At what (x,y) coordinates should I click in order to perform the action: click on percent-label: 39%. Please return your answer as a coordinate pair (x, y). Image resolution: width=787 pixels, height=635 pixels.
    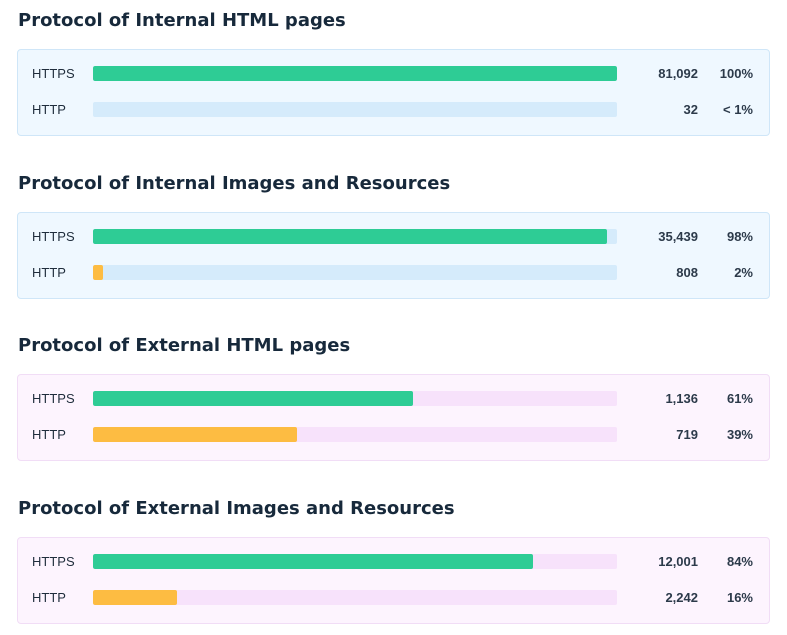
    Looking at the image, I should click on (739, 434).